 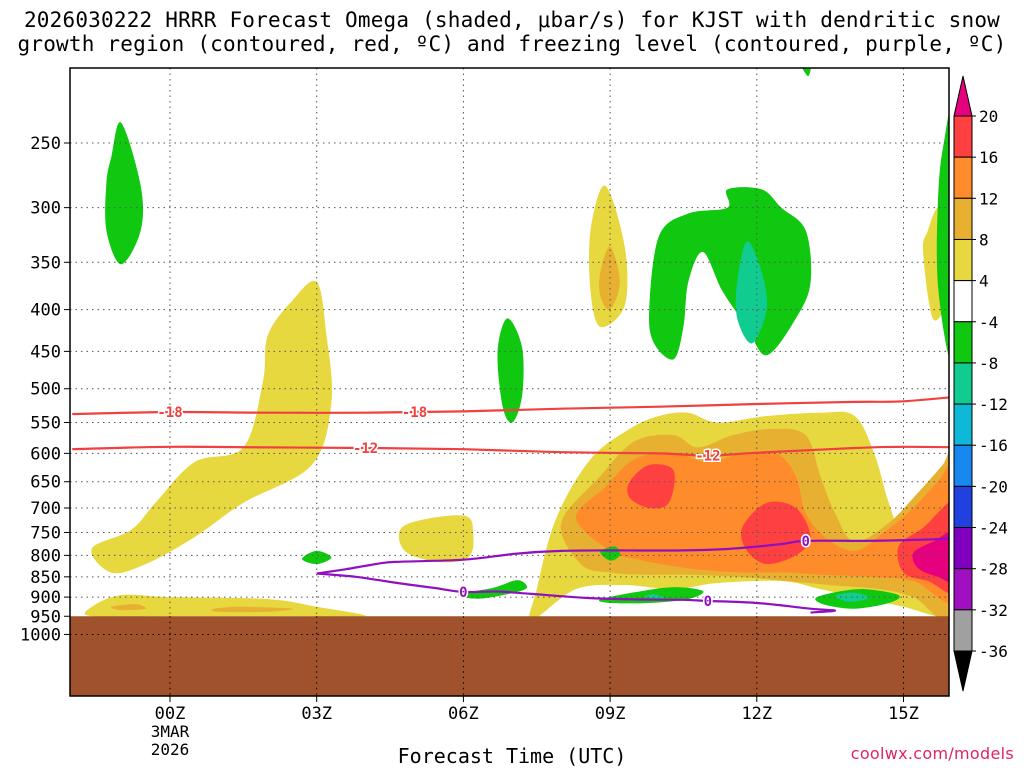 What do you see at coordinates (988, 198) in the screenshot?
I see `colorbar-label-2: 12` at bounding box center [988, 198].